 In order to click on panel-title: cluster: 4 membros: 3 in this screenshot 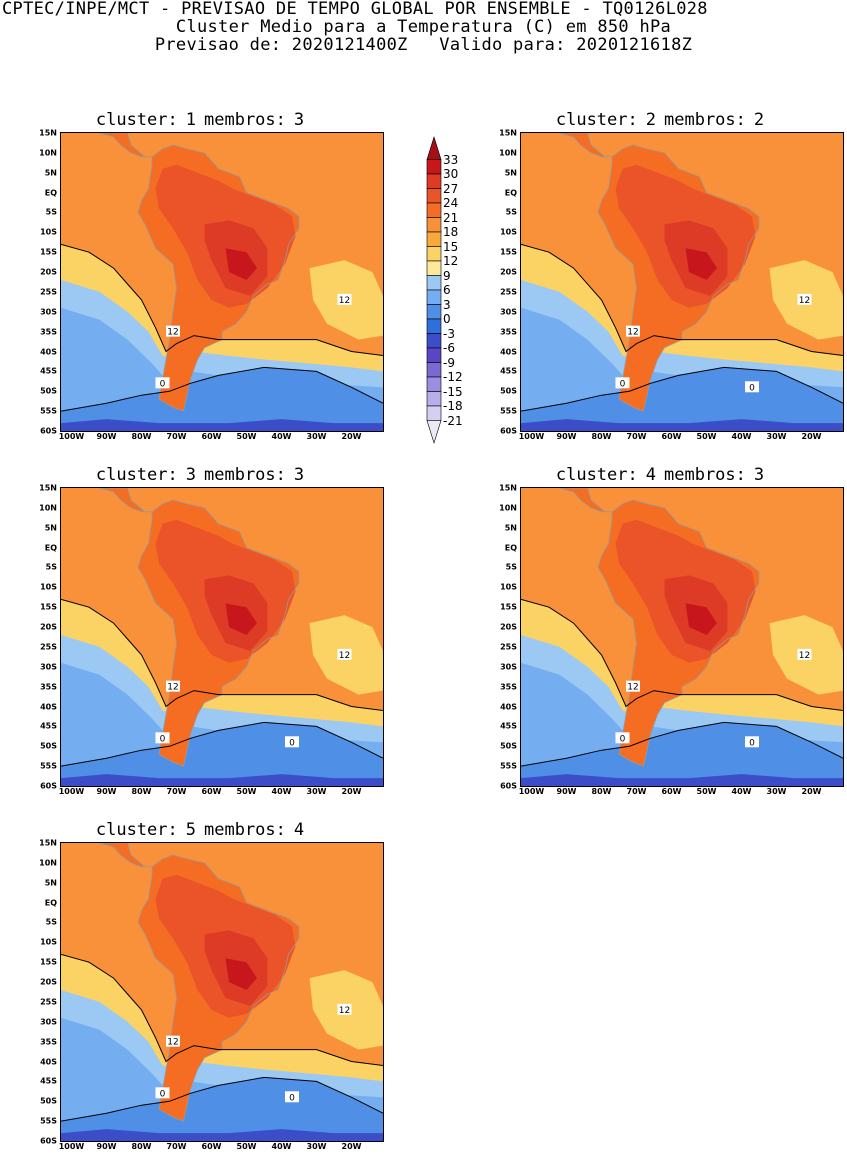, I will do `click(653, 475)`.